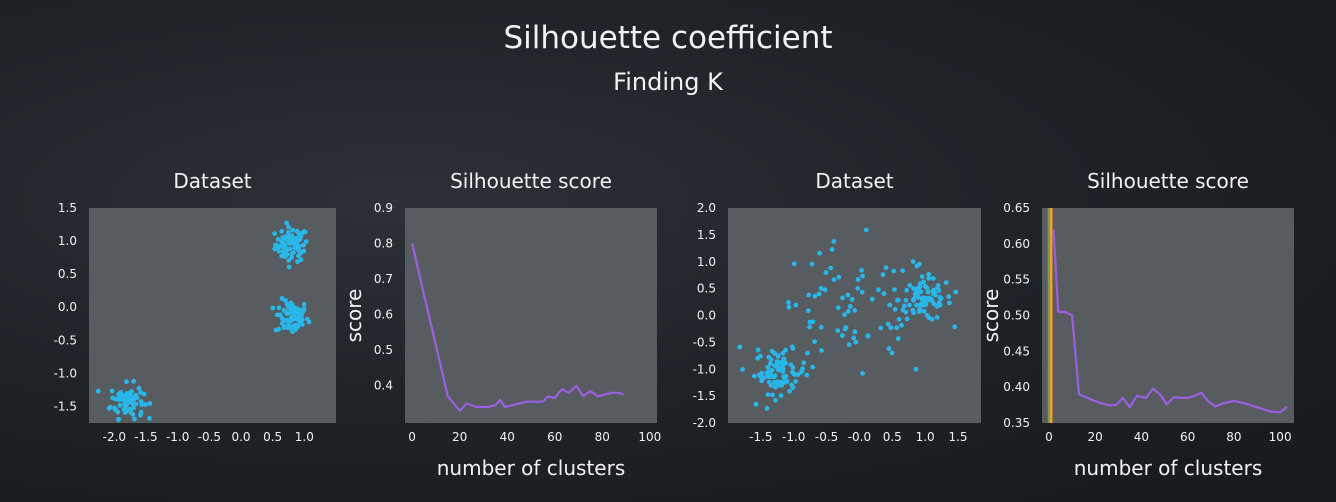  I want to click on y-tick-label: 0.0, so click(67, 307).